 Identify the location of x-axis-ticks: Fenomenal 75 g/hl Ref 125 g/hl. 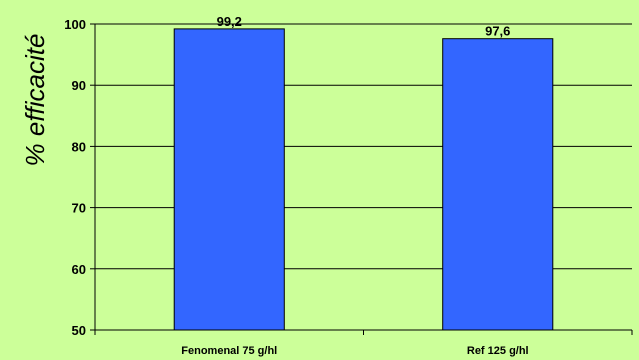
(363, 343).